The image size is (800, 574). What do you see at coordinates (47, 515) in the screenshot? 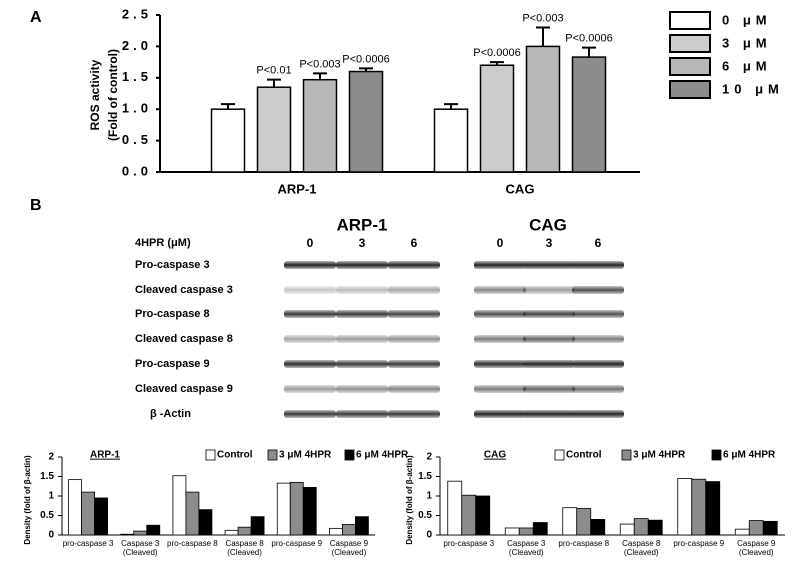
I see `y-tick-label: 0.5` at bounding box center [47, 515].